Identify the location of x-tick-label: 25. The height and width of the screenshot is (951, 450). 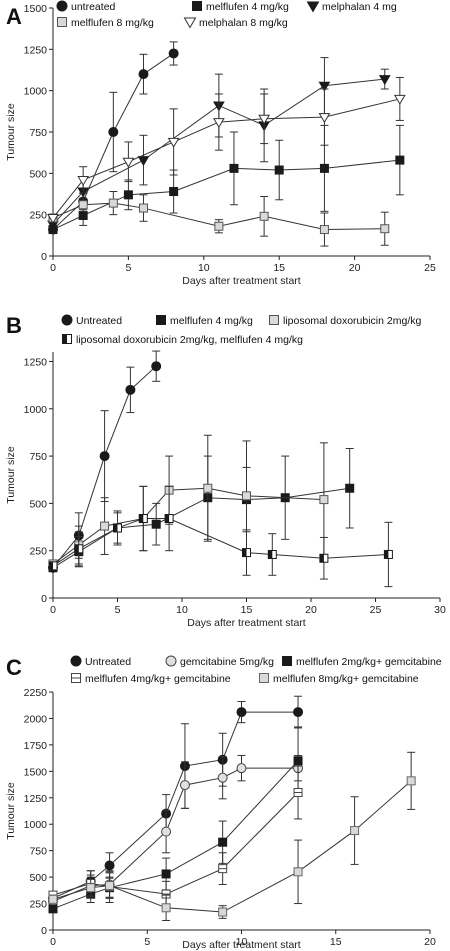
(376, 610).